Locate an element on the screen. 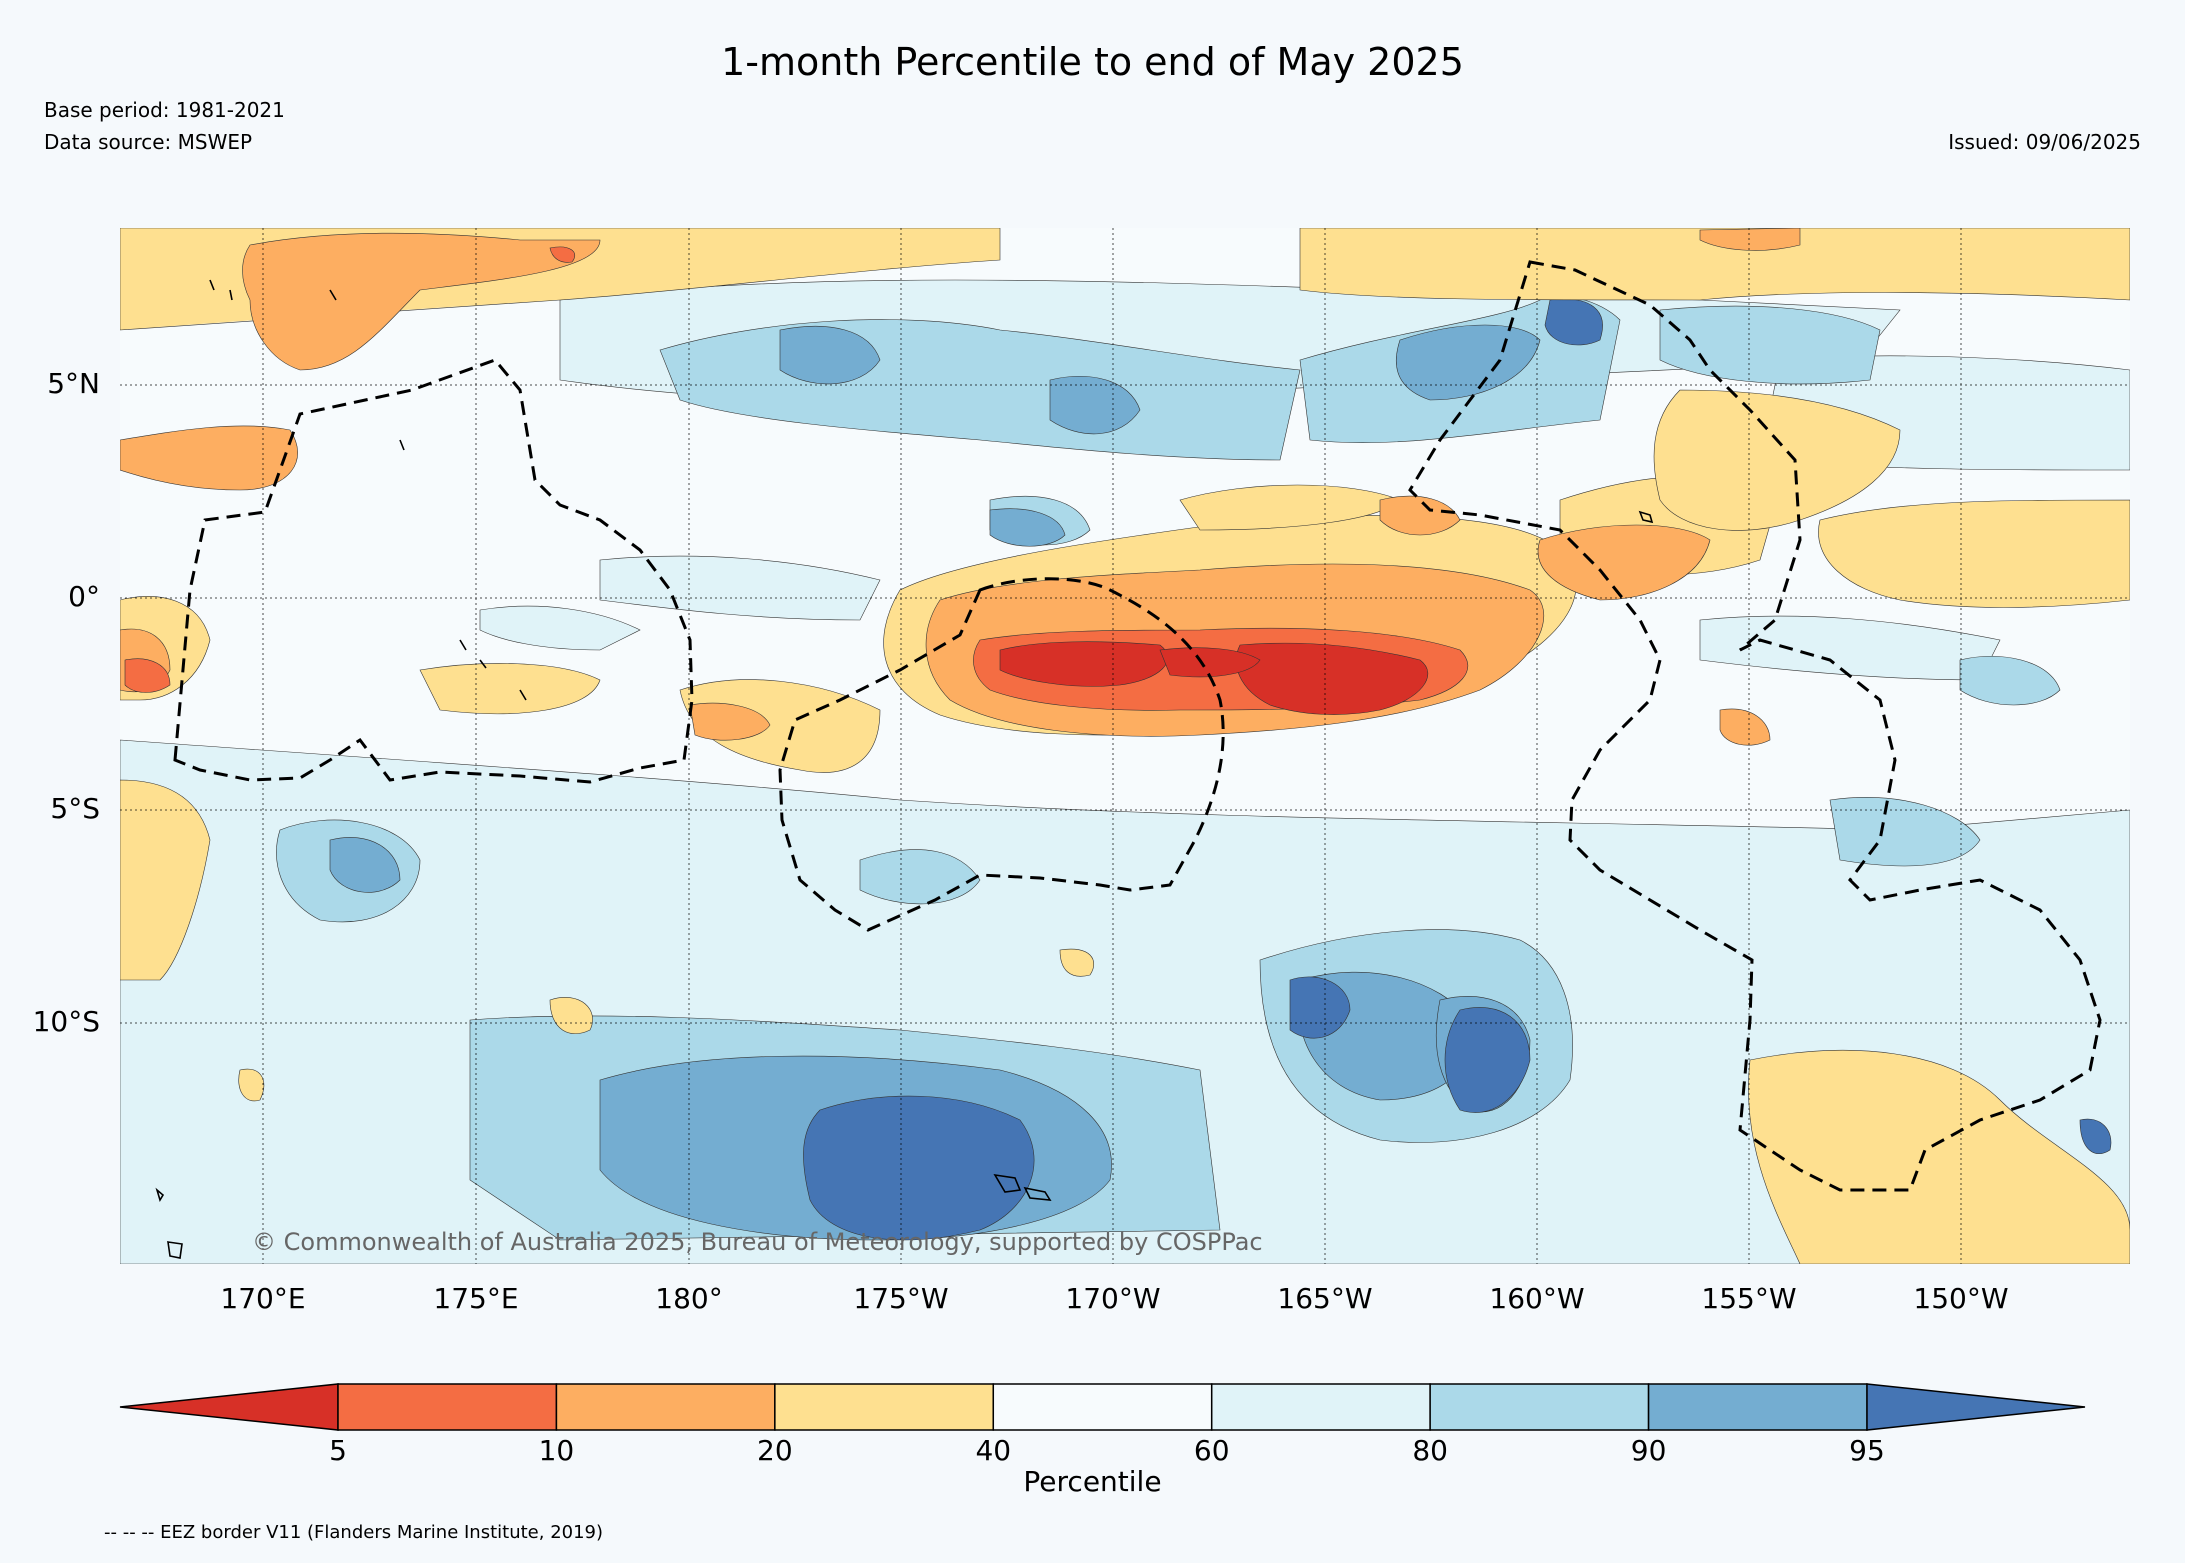 This screenshot has width=2185, height=1563. data-source-text: Data source: MSWEP is located at coordinates (148, 142).